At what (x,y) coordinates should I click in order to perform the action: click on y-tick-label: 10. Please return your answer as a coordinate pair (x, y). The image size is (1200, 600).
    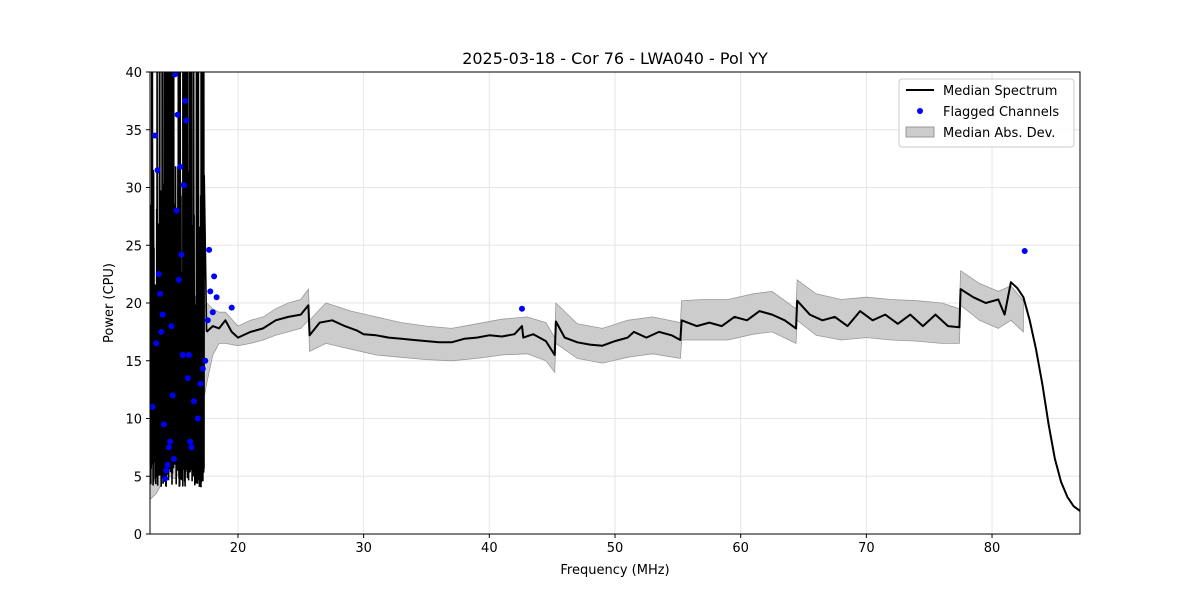
    Looking at the image, I should click on (133, 420).